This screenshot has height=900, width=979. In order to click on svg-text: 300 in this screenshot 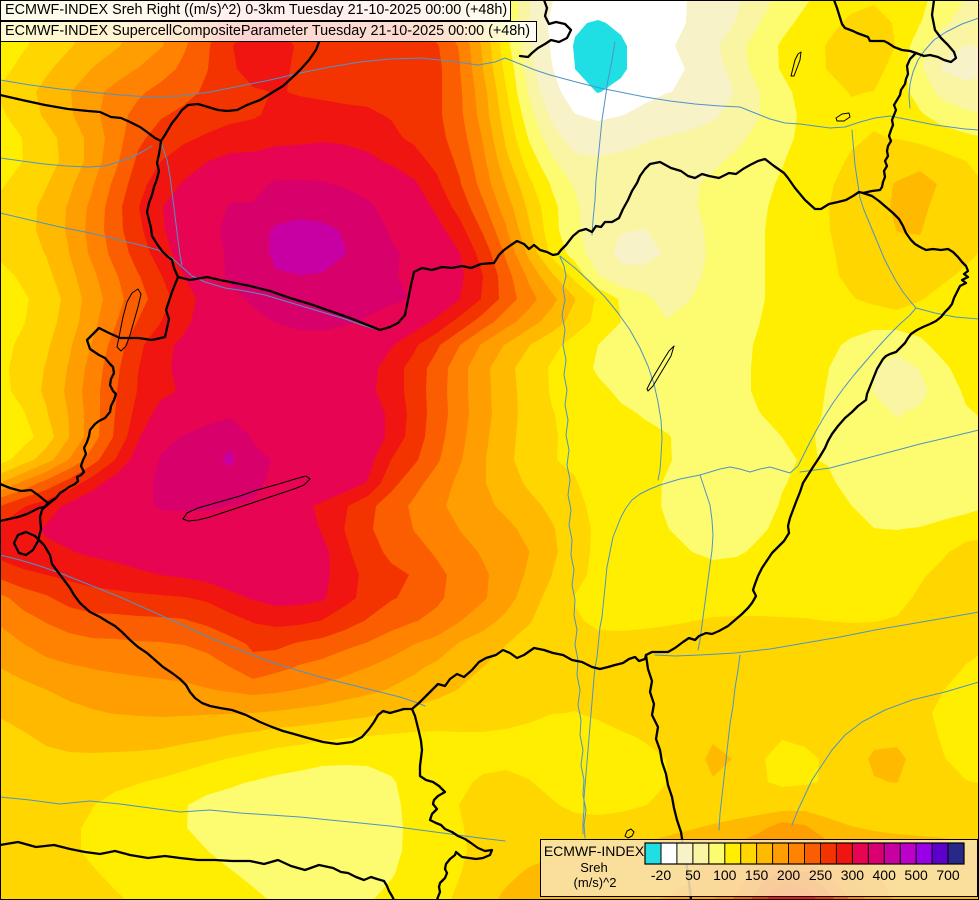, I will do `click(853, 875)`.